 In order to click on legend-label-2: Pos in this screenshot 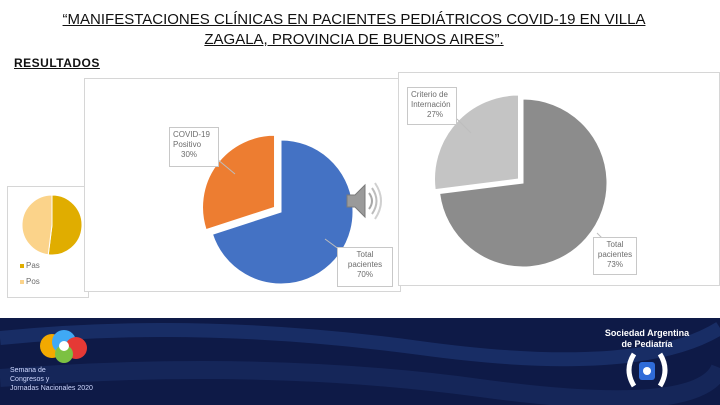, I will do `click(33, 281)`.